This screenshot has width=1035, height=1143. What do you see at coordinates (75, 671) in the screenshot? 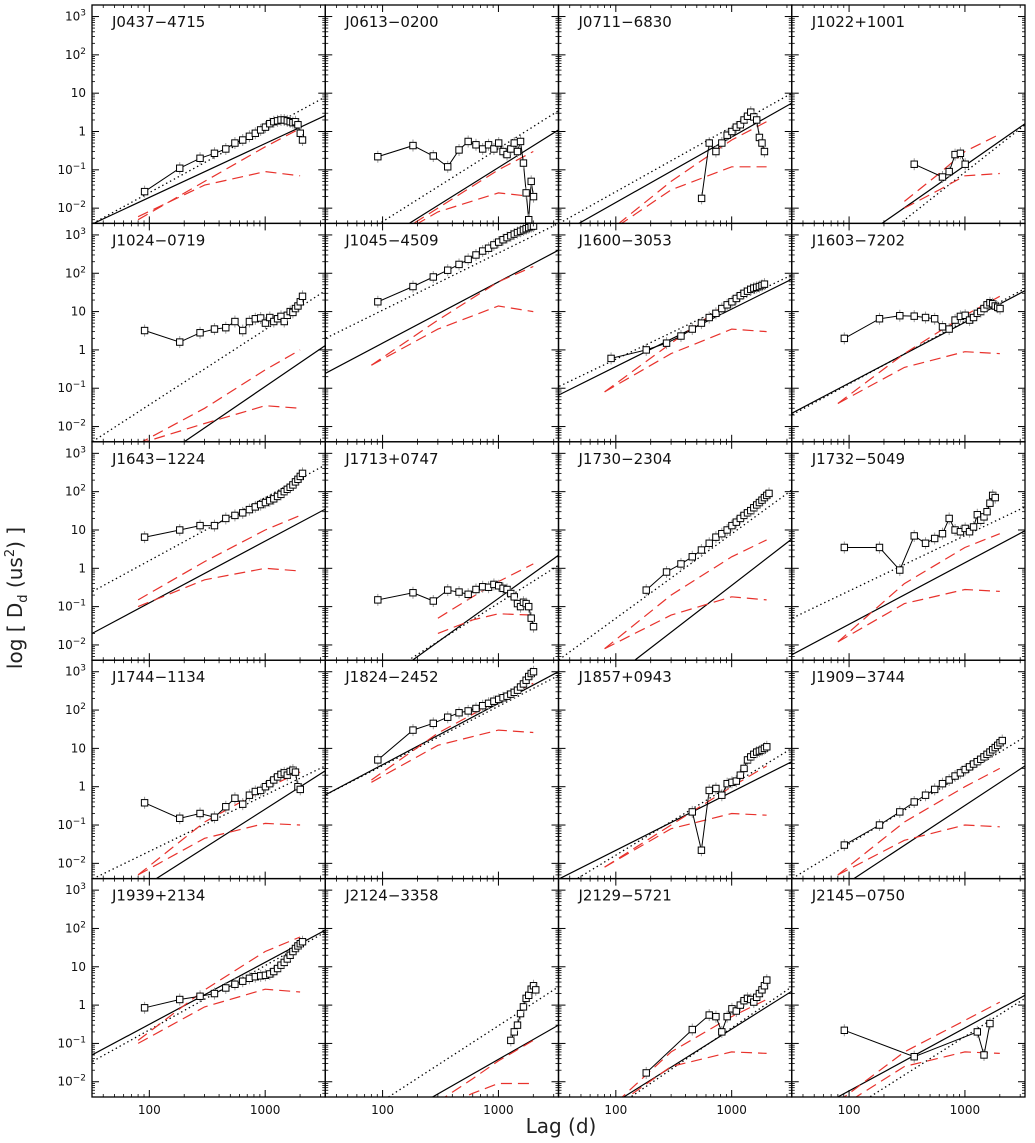
I see `y-tick-label: 10³` at bounding box center [75, 671].